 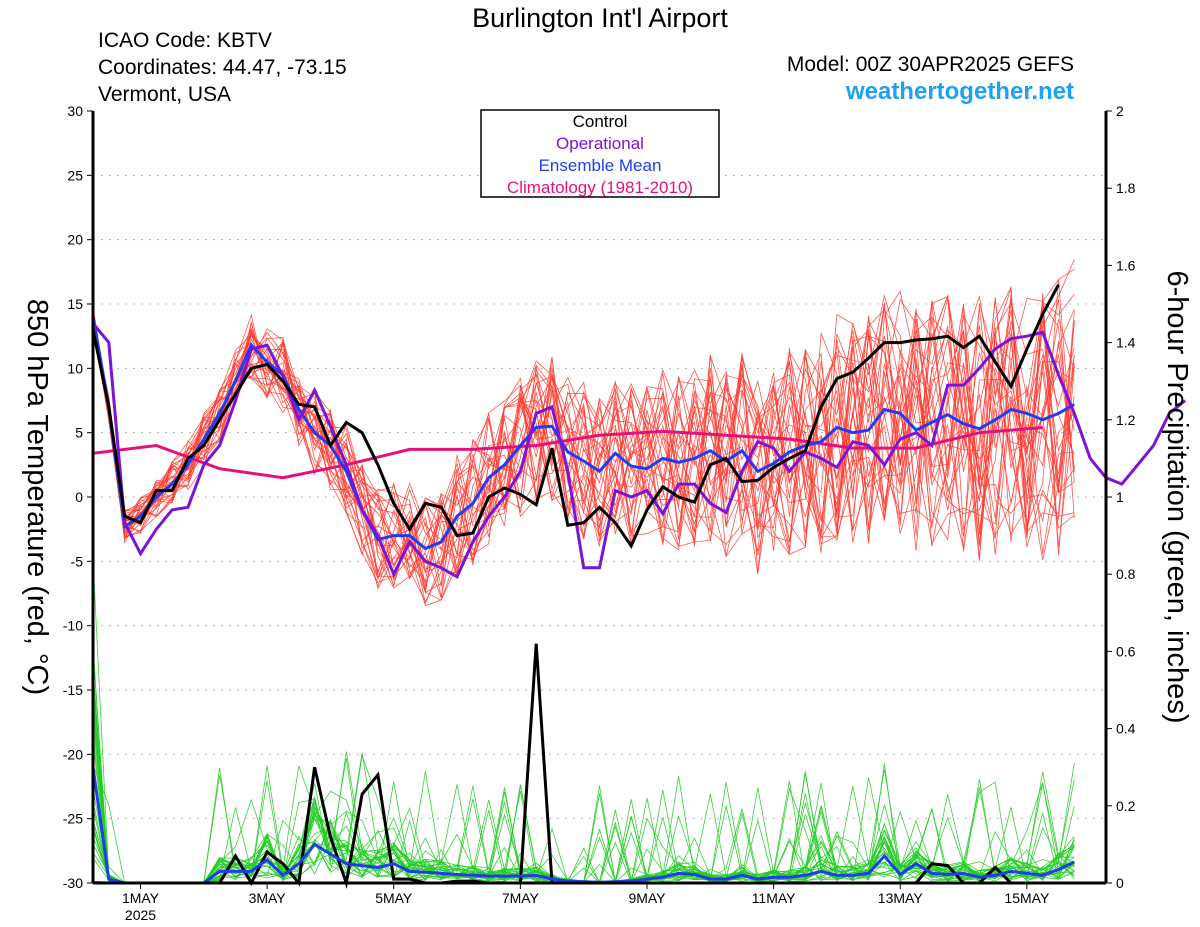 What do you see at coordinates (394, 898) in the screenshot?
I see `x-tick-label: 5MAY` at bounding box center [394, 898].